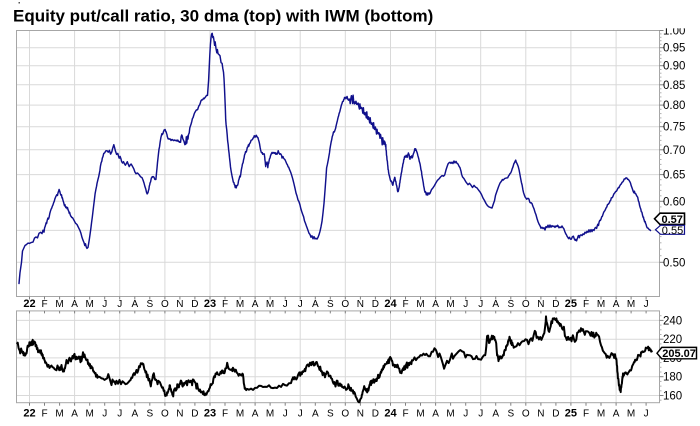 The image size is (700, 426). I want to click on svg-text: 180, so click(672, 378).